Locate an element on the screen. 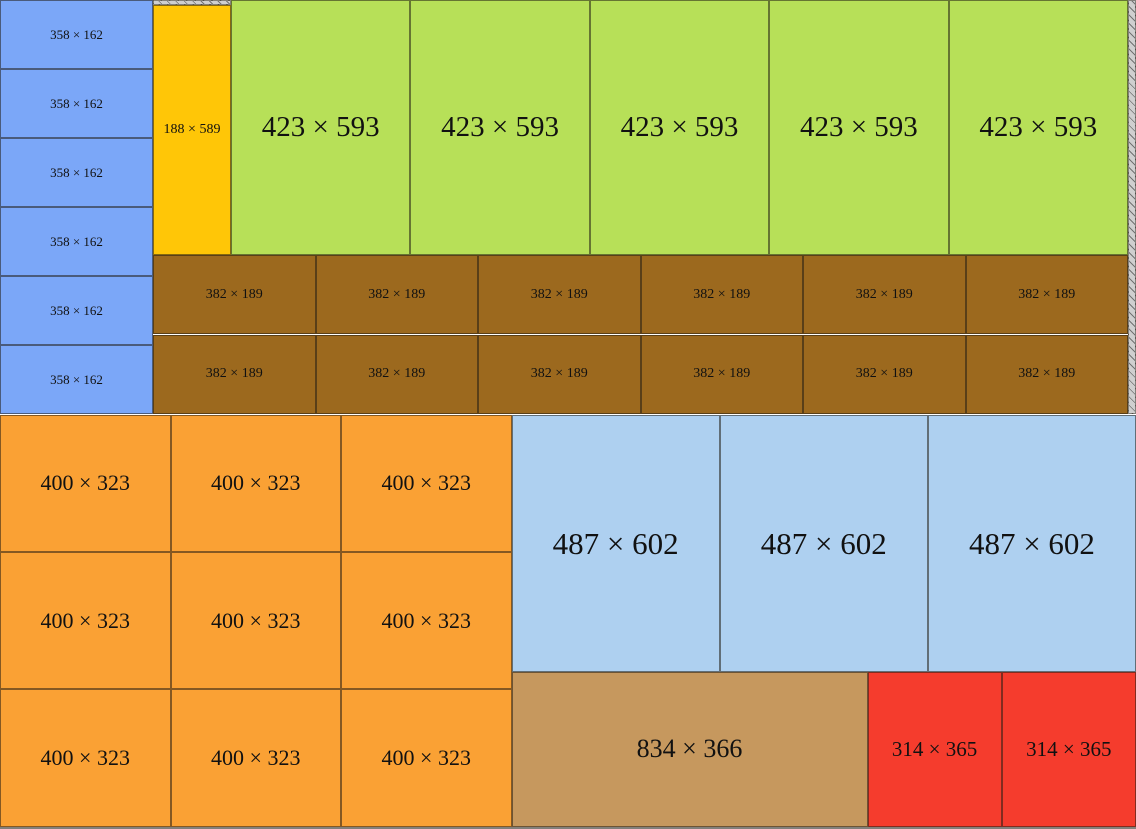 Image resolution: width=1136 pixels, height=829 pixels. rect-dimension-label: 188 × 589 is located at coordinates (192, 129).